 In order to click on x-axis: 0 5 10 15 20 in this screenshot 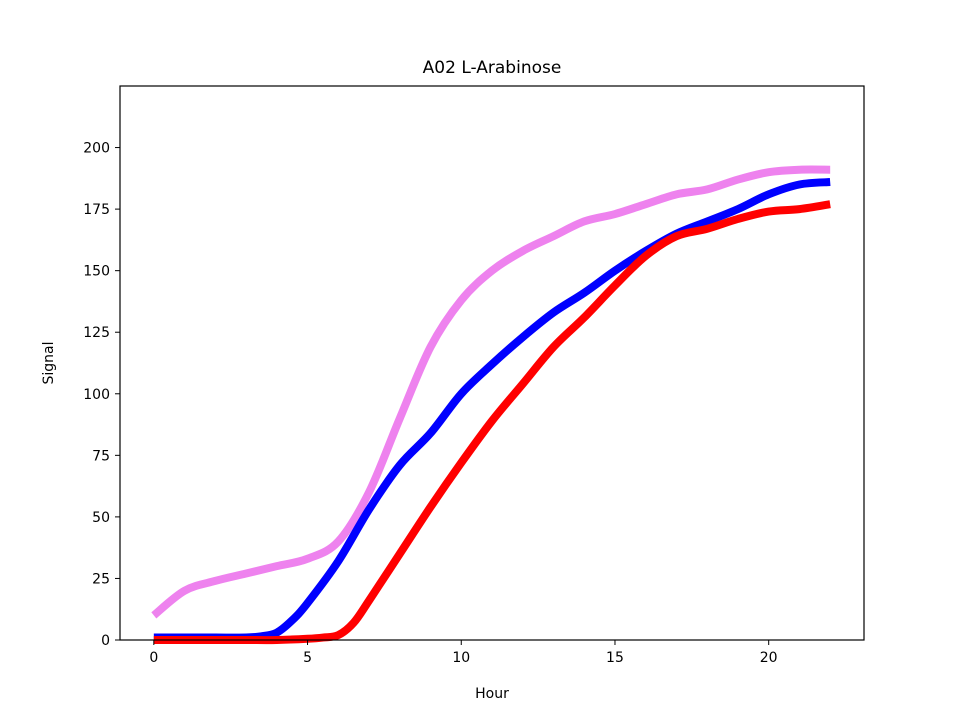, I will do `click(463, 653)`.